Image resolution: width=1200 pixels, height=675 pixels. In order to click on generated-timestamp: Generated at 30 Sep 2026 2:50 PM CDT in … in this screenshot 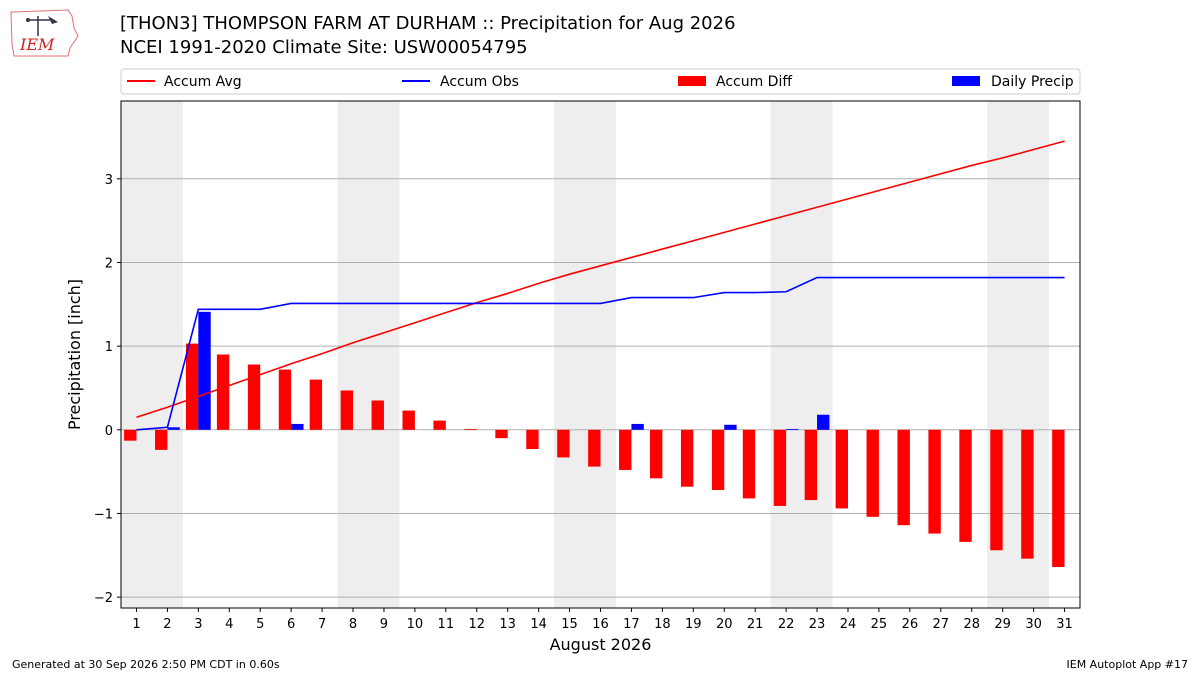, I will do `click(146, 664)`.